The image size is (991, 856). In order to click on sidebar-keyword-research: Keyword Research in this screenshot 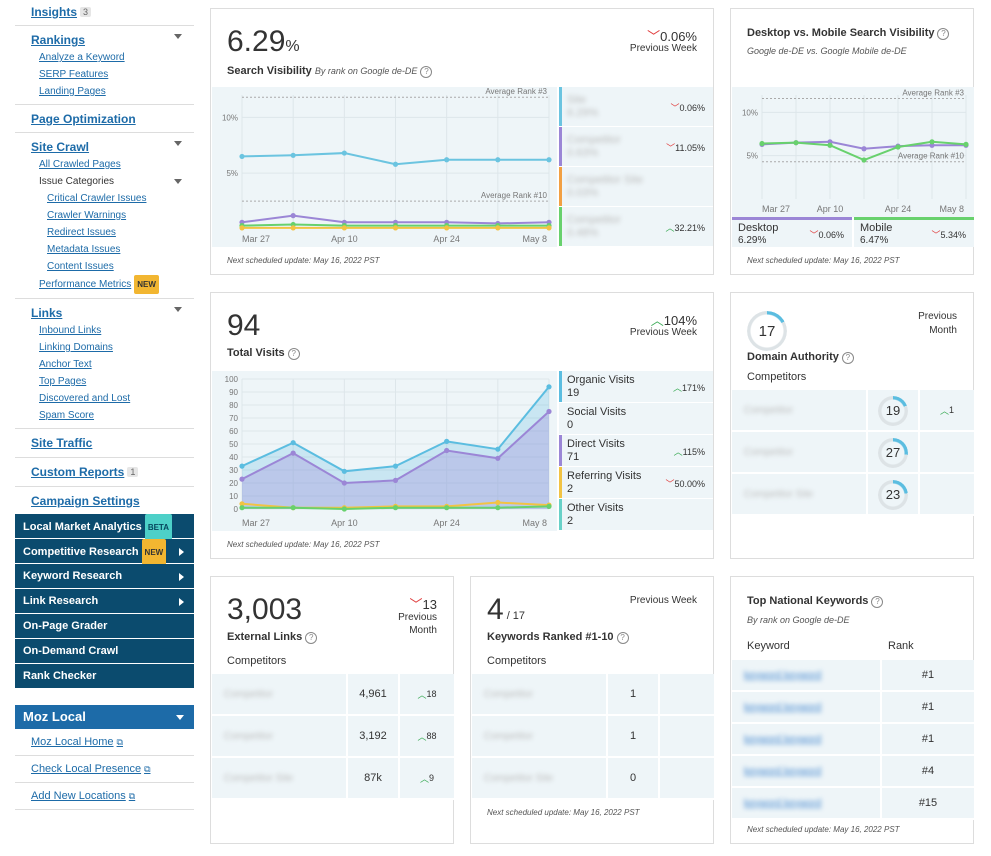, I will do `click(104, 576)`.